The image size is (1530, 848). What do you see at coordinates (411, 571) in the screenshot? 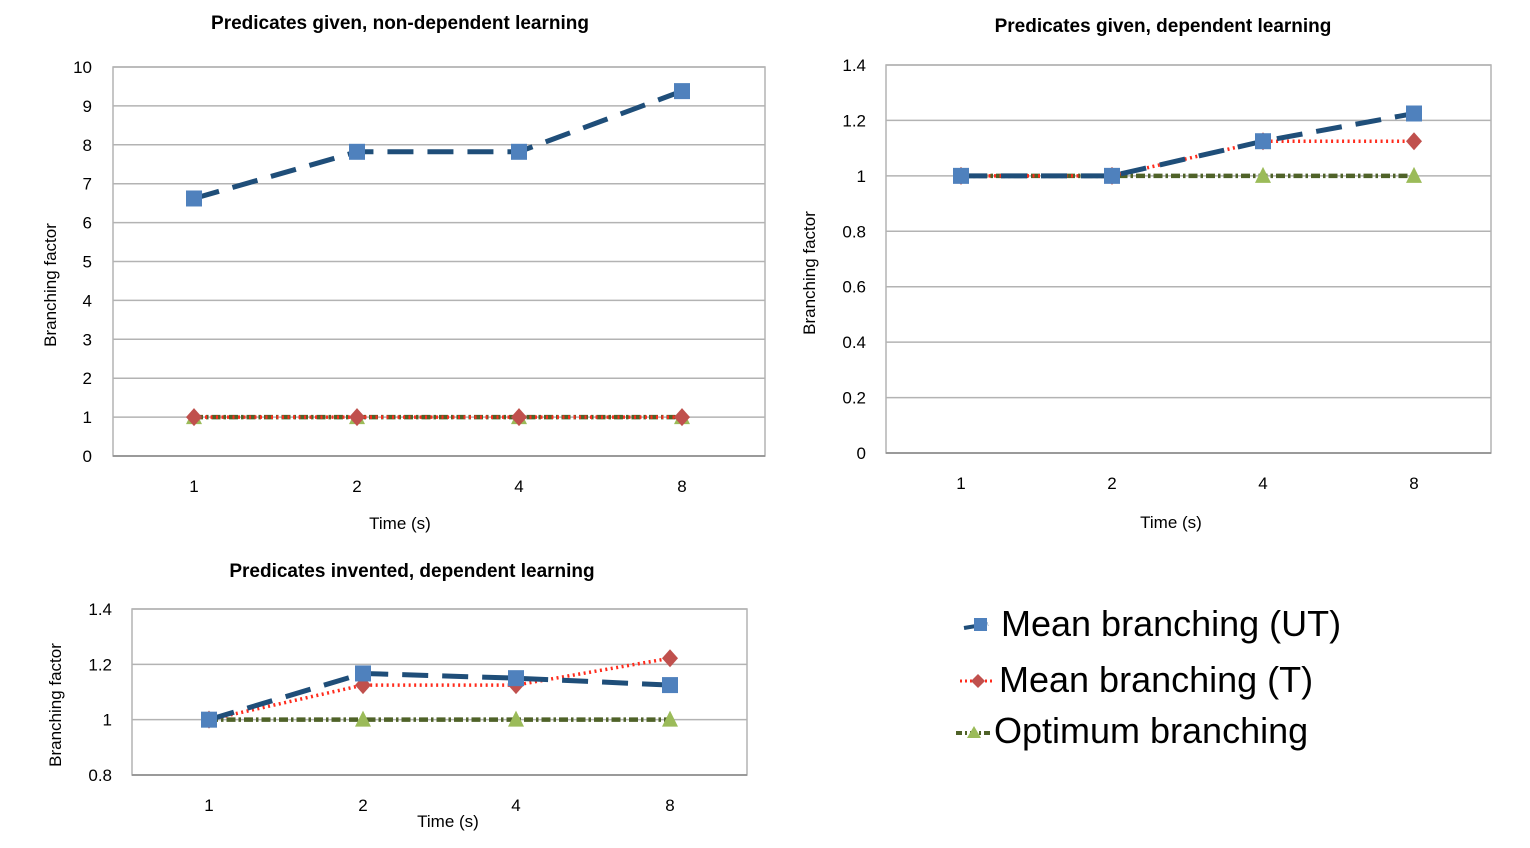
I see `chart-title: Predicates invented, dependent learning` at bounding box center [411, 571].